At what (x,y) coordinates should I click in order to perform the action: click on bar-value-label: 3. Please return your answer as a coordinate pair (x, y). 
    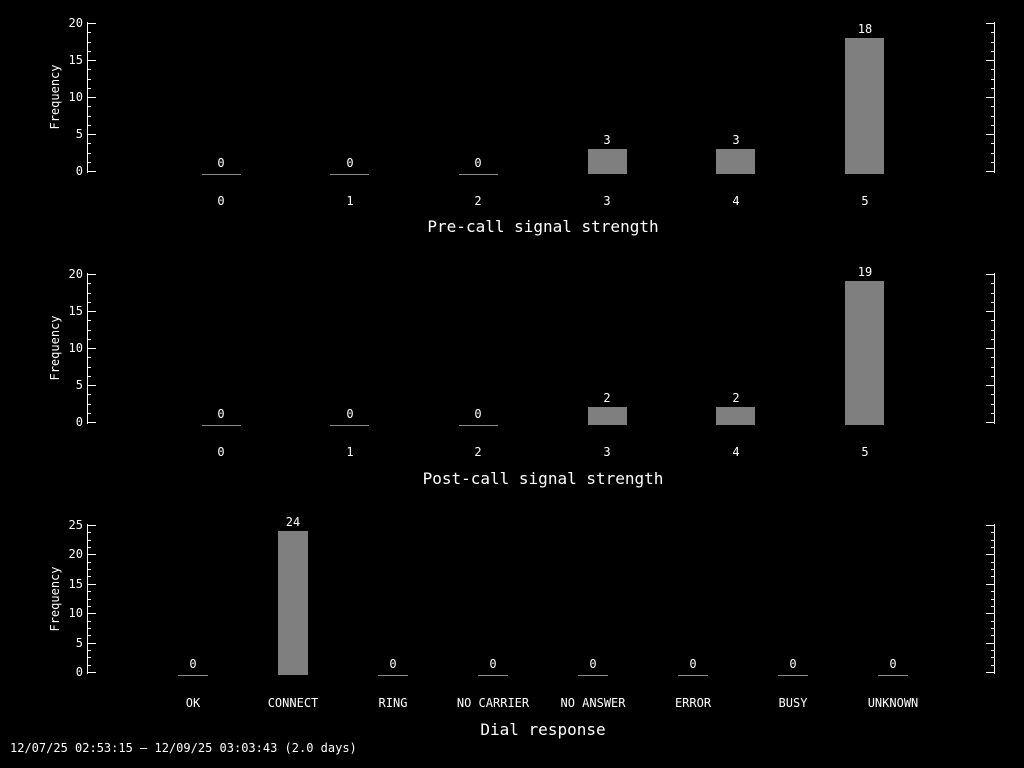
    Looking at the image, I should click on (736, 140).